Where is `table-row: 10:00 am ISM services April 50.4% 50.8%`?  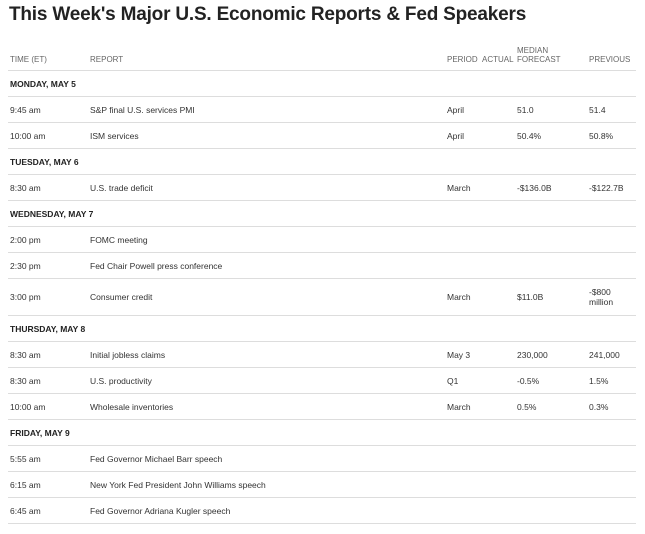
table-row: 10:00 am ISM services April 50.4% 50.8% is located at coordinates (322, 135).